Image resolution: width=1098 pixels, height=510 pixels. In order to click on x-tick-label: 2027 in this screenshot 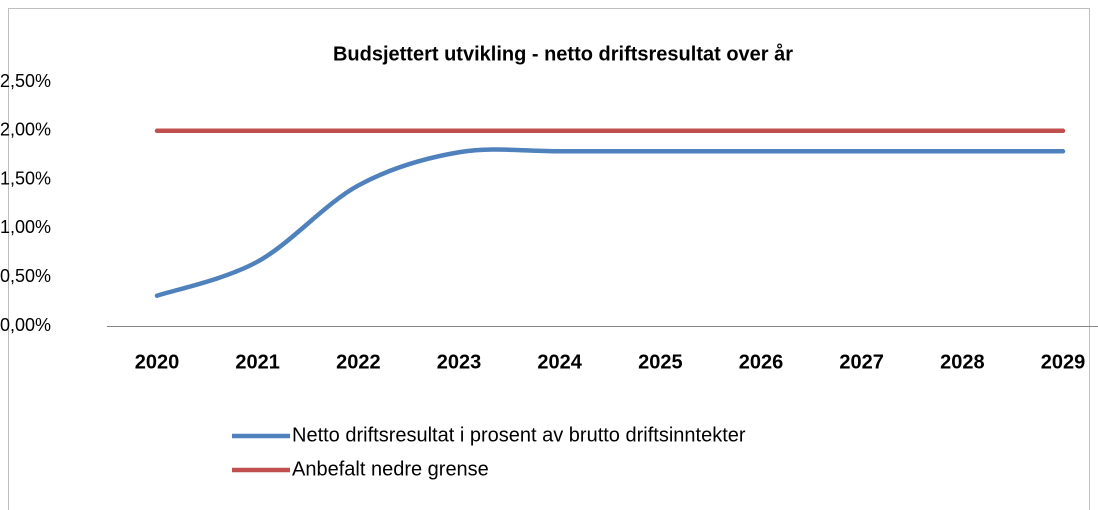, I will do `click(861, 362)`.